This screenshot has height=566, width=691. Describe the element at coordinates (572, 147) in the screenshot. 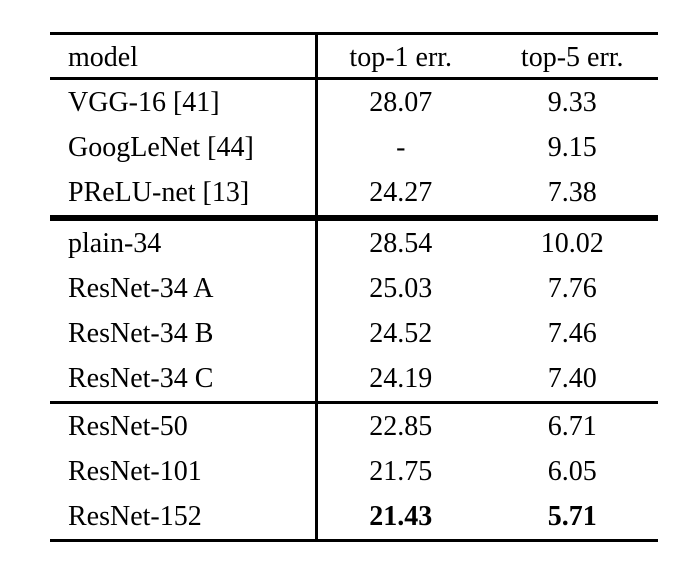

I see `top5-err-cell: 9.15` at that location.